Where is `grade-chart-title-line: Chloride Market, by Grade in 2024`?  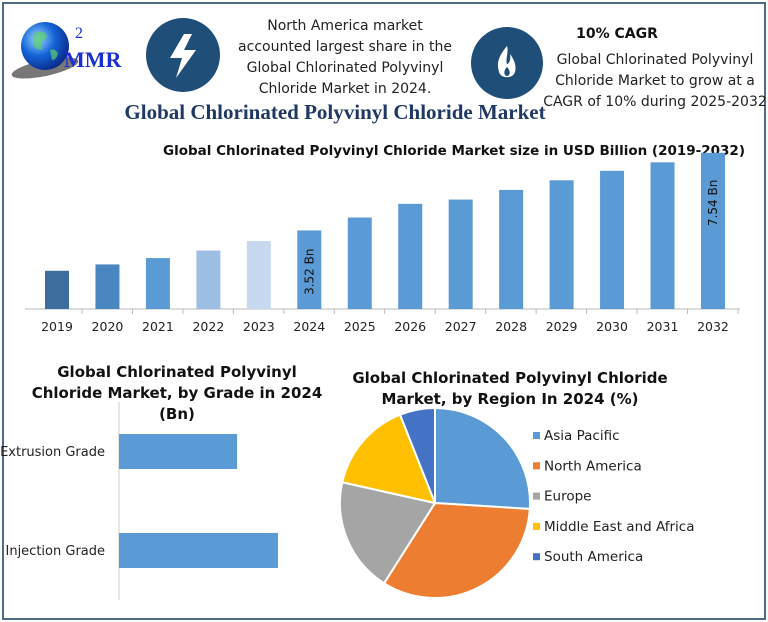
grade-chart-title-line: Chloride Market, by Grade in 2024 is located at coordinates (177, 393).